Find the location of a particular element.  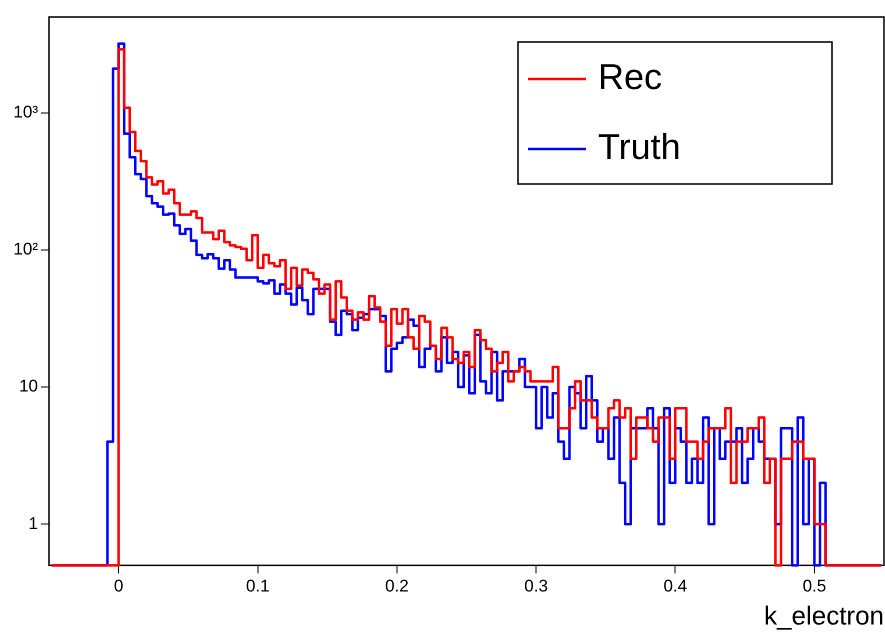

y-tick-label: 1 is located at coordinates (33, 523).